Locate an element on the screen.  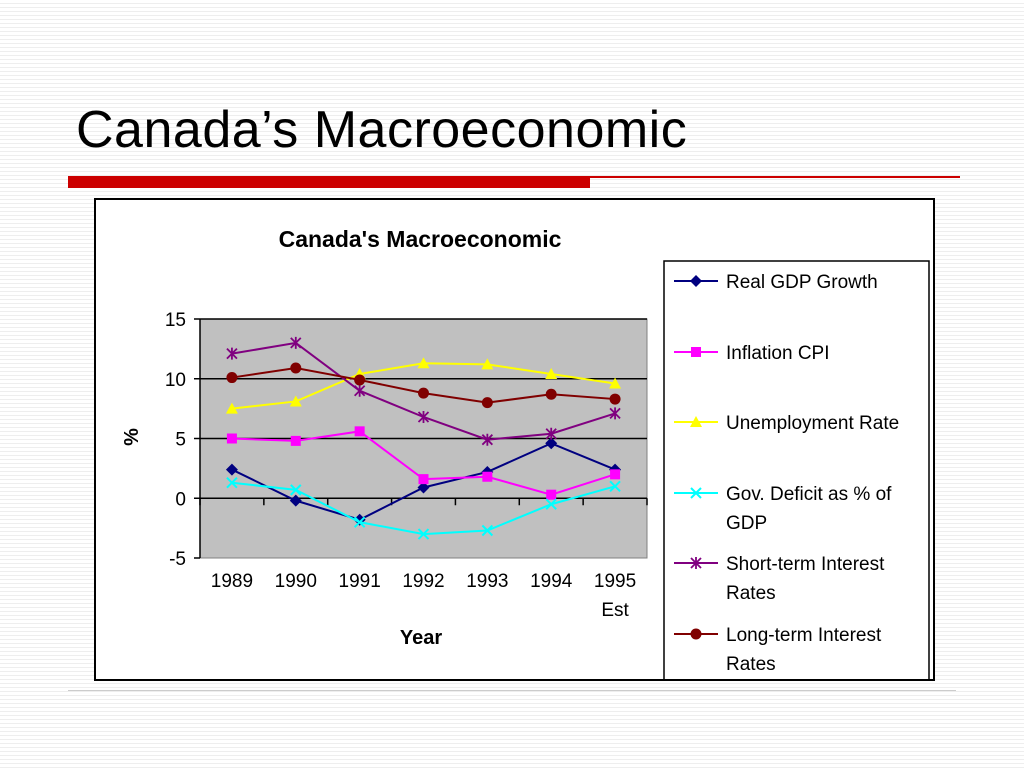
legend-label: Short-term Interest Rates is located at coordinates (805, 579).